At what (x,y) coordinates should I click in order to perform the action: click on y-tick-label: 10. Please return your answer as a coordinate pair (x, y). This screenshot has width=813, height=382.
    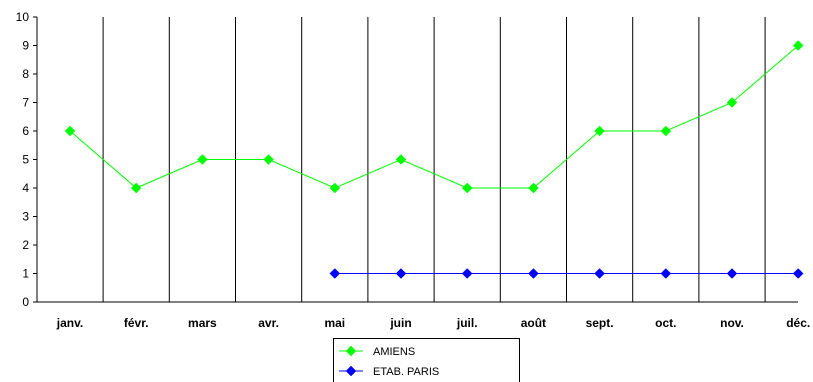
    Looking at the image, I should click on (23, 17).